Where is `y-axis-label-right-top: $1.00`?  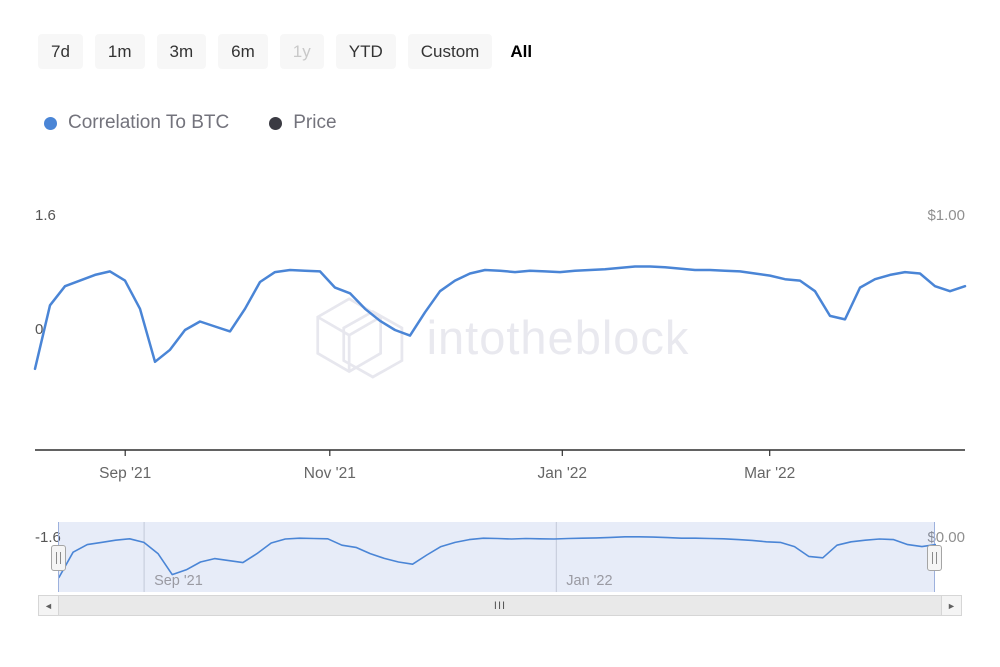 y-axis-label-right-top: $1.00 is located at coordinates (946, 215).